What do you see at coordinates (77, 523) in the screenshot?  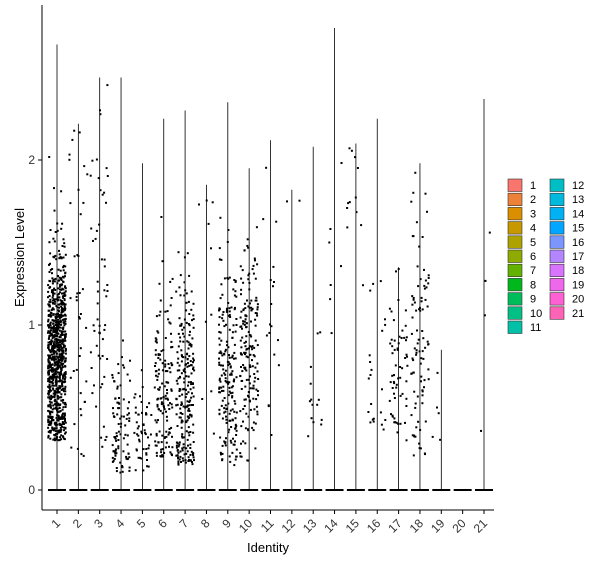 I see `x-tick-label: 2` at bounding box center [77, 523].